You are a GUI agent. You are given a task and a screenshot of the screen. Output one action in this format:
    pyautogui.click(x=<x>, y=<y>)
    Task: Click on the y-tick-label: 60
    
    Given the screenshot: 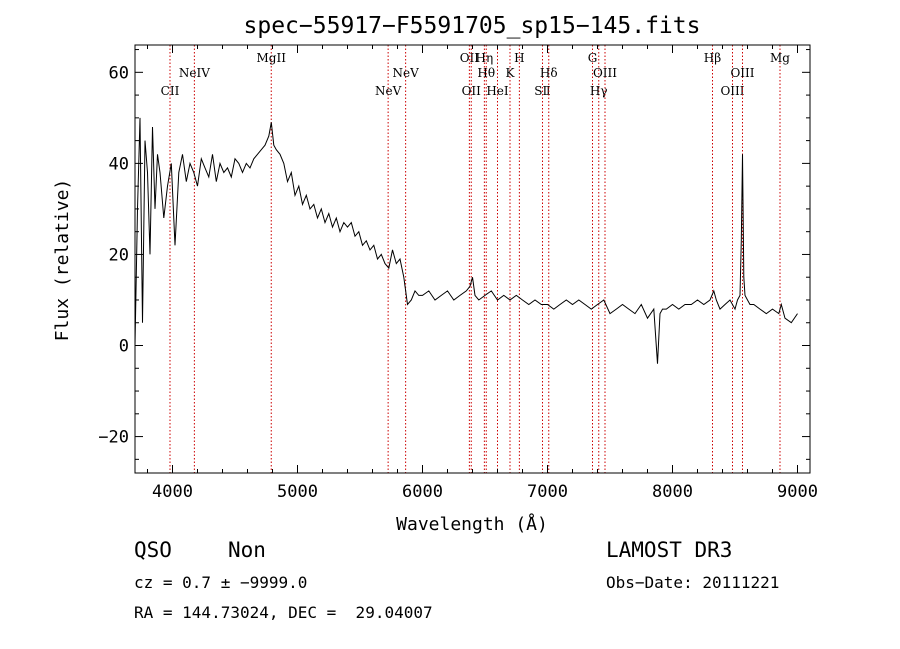 What is the action you would take?
    pyautogui.click(x=119, y=73)
    